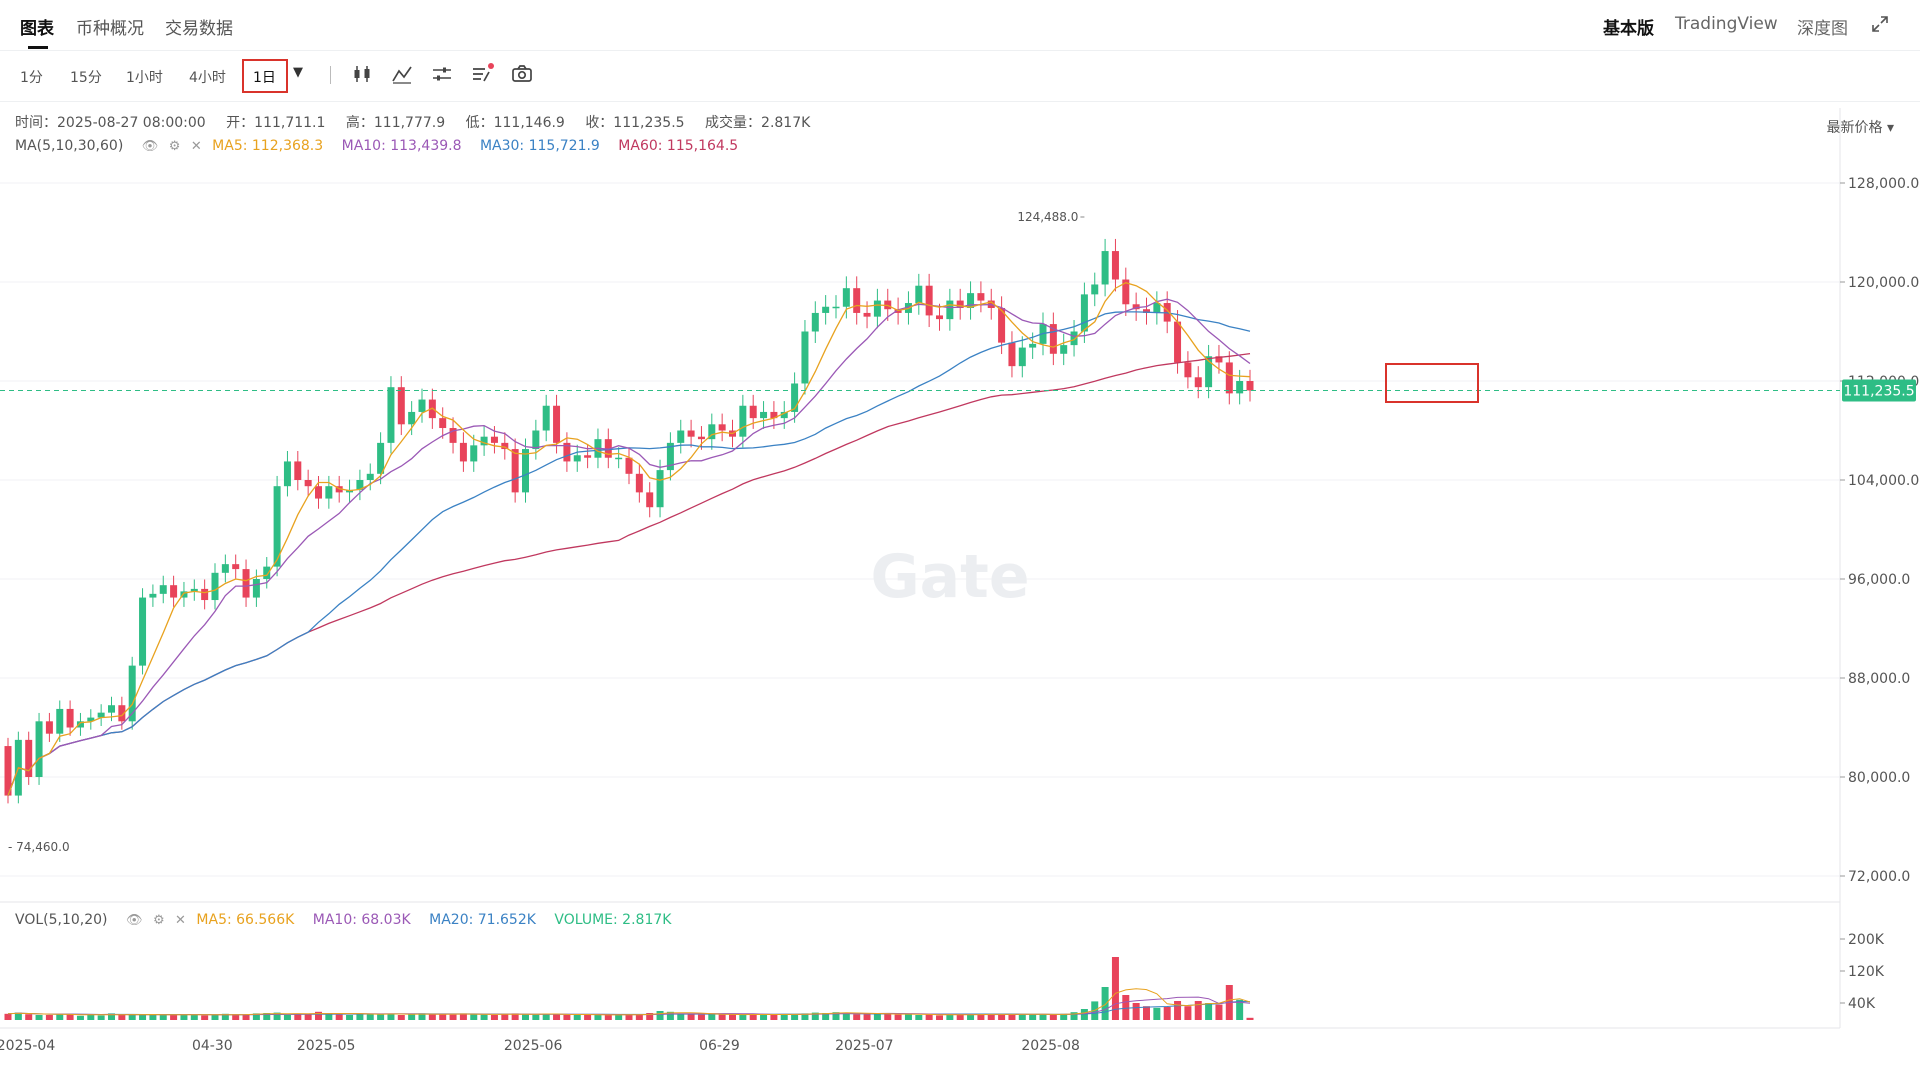 Image resolution: width=1920 pixels, height=1080 pixels. I want to click on price-axis-label: 88,000.0, so click(1879, 679).